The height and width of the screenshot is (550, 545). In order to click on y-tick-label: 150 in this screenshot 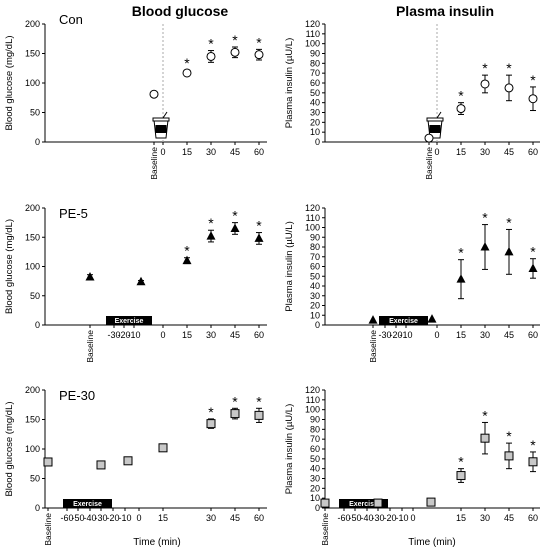, I will do `click(32, 420)`.